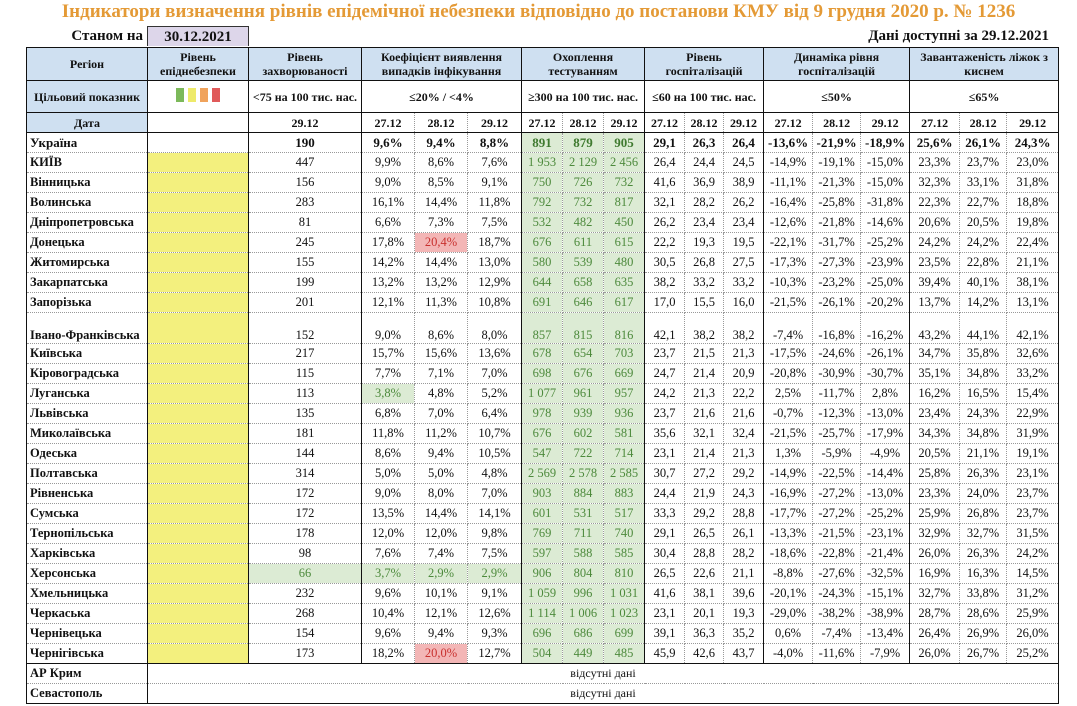 The height and width of the screenshot is (706, 1077). I want to click on hosp-value: 21,4, so click(704, 373).